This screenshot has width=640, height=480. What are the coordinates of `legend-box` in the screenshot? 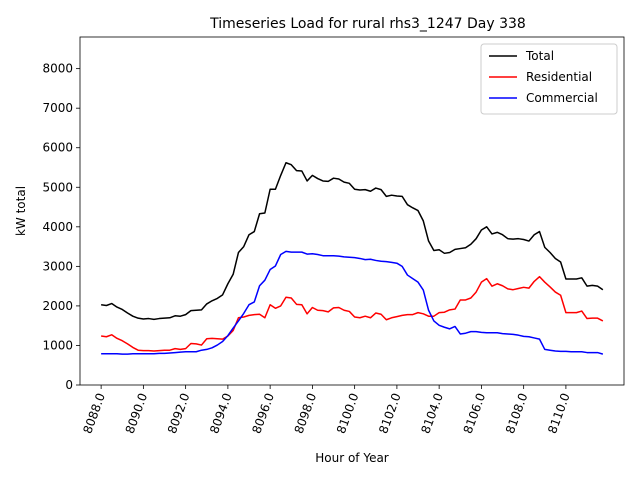 It's located at (549, 79).